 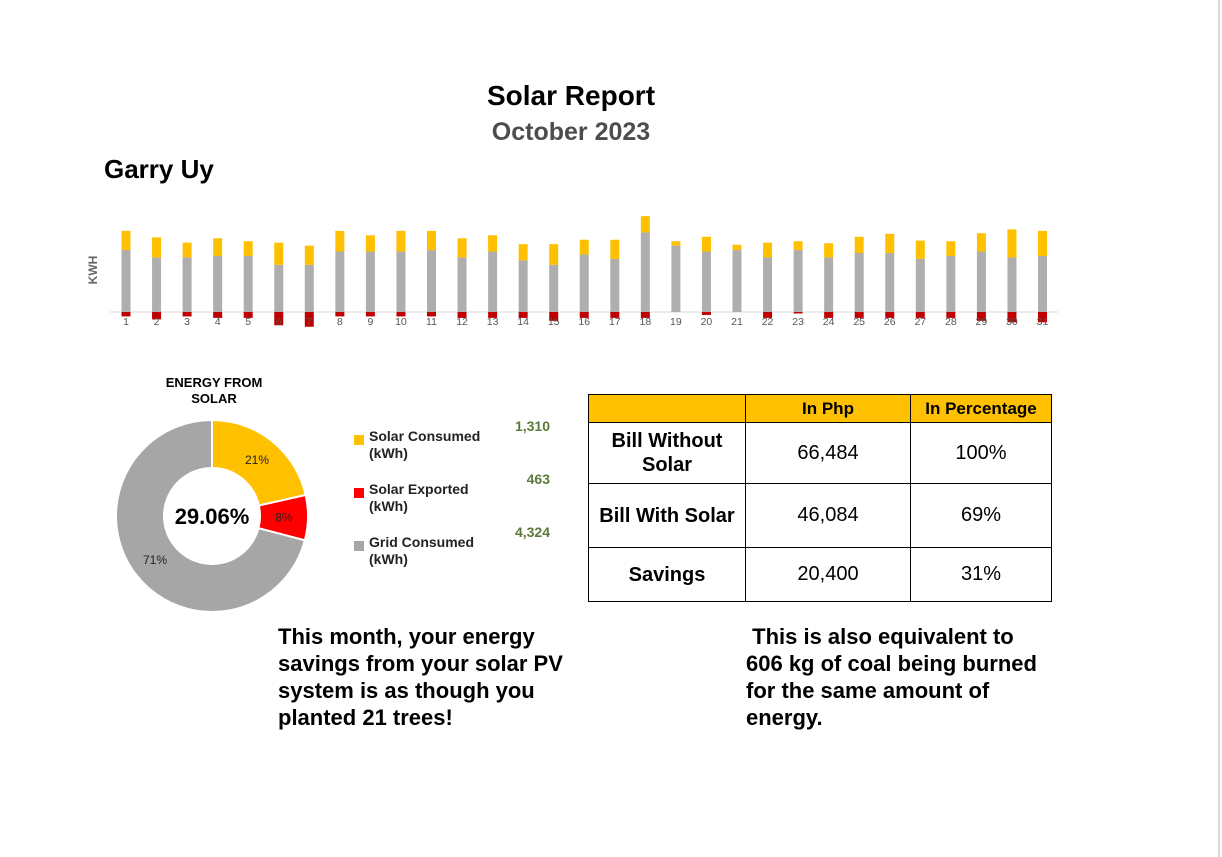 What do you see at coordinates (615, 322) in the screenshot?
I see `x-tick-label: 17` at bounding box center [615, 322].